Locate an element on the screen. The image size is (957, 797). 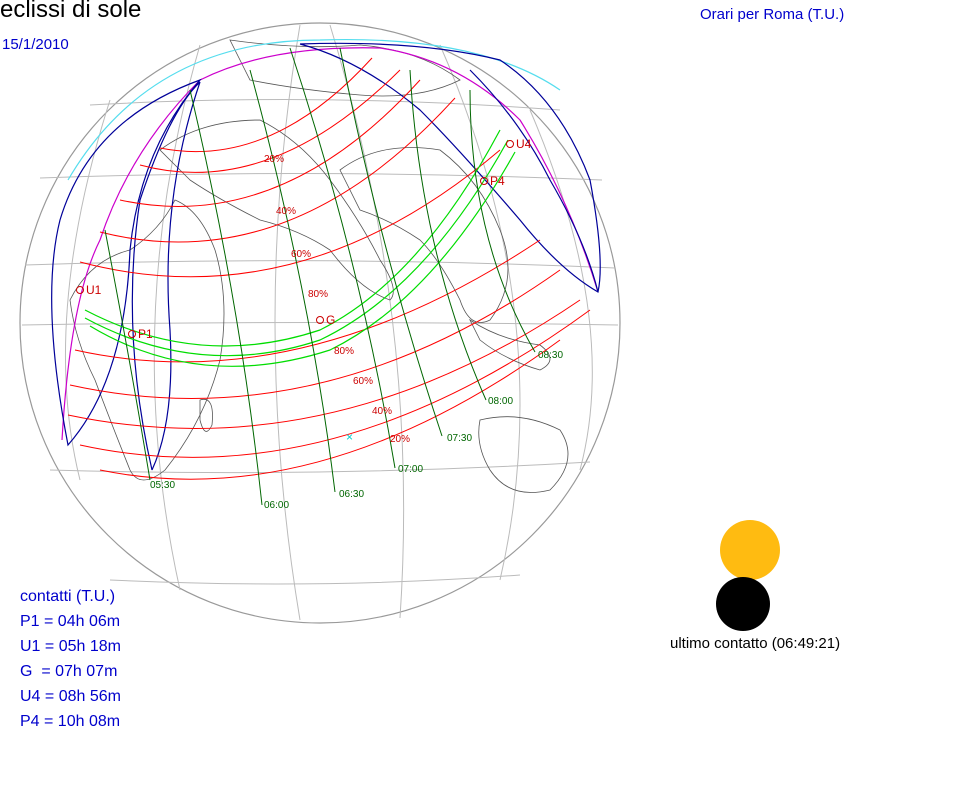
point-g-marker is located at coordinates (320, 320).